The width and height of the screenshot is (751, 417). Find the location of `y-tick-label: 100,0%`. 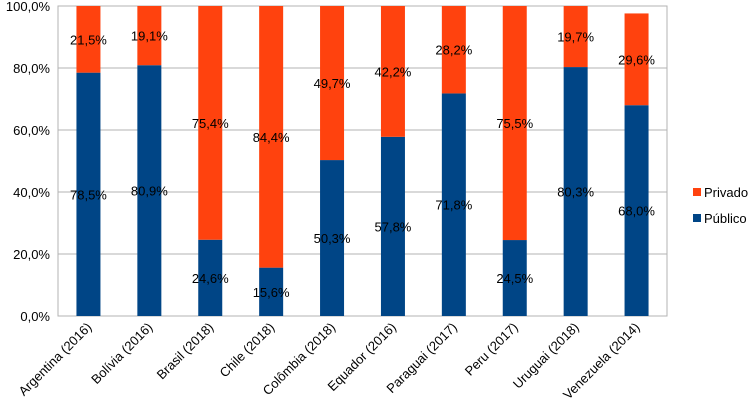

y-tick-label: 100,0% is located at coordinates (28, 7).